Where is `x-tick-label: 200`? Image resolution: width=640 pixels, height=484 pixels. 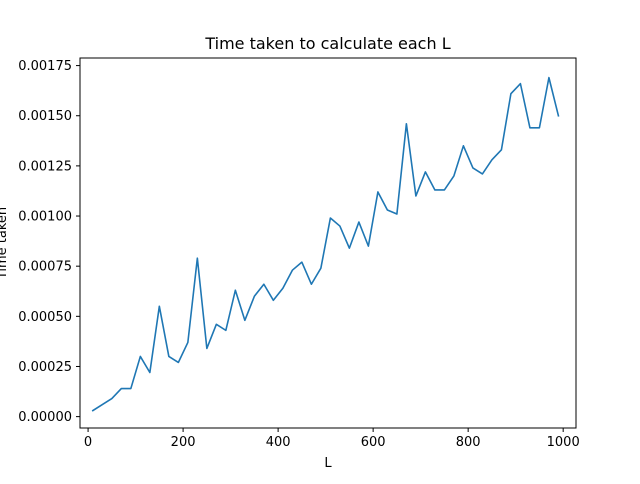
x-tick-label: 200 is located at coordinates (183, 442).